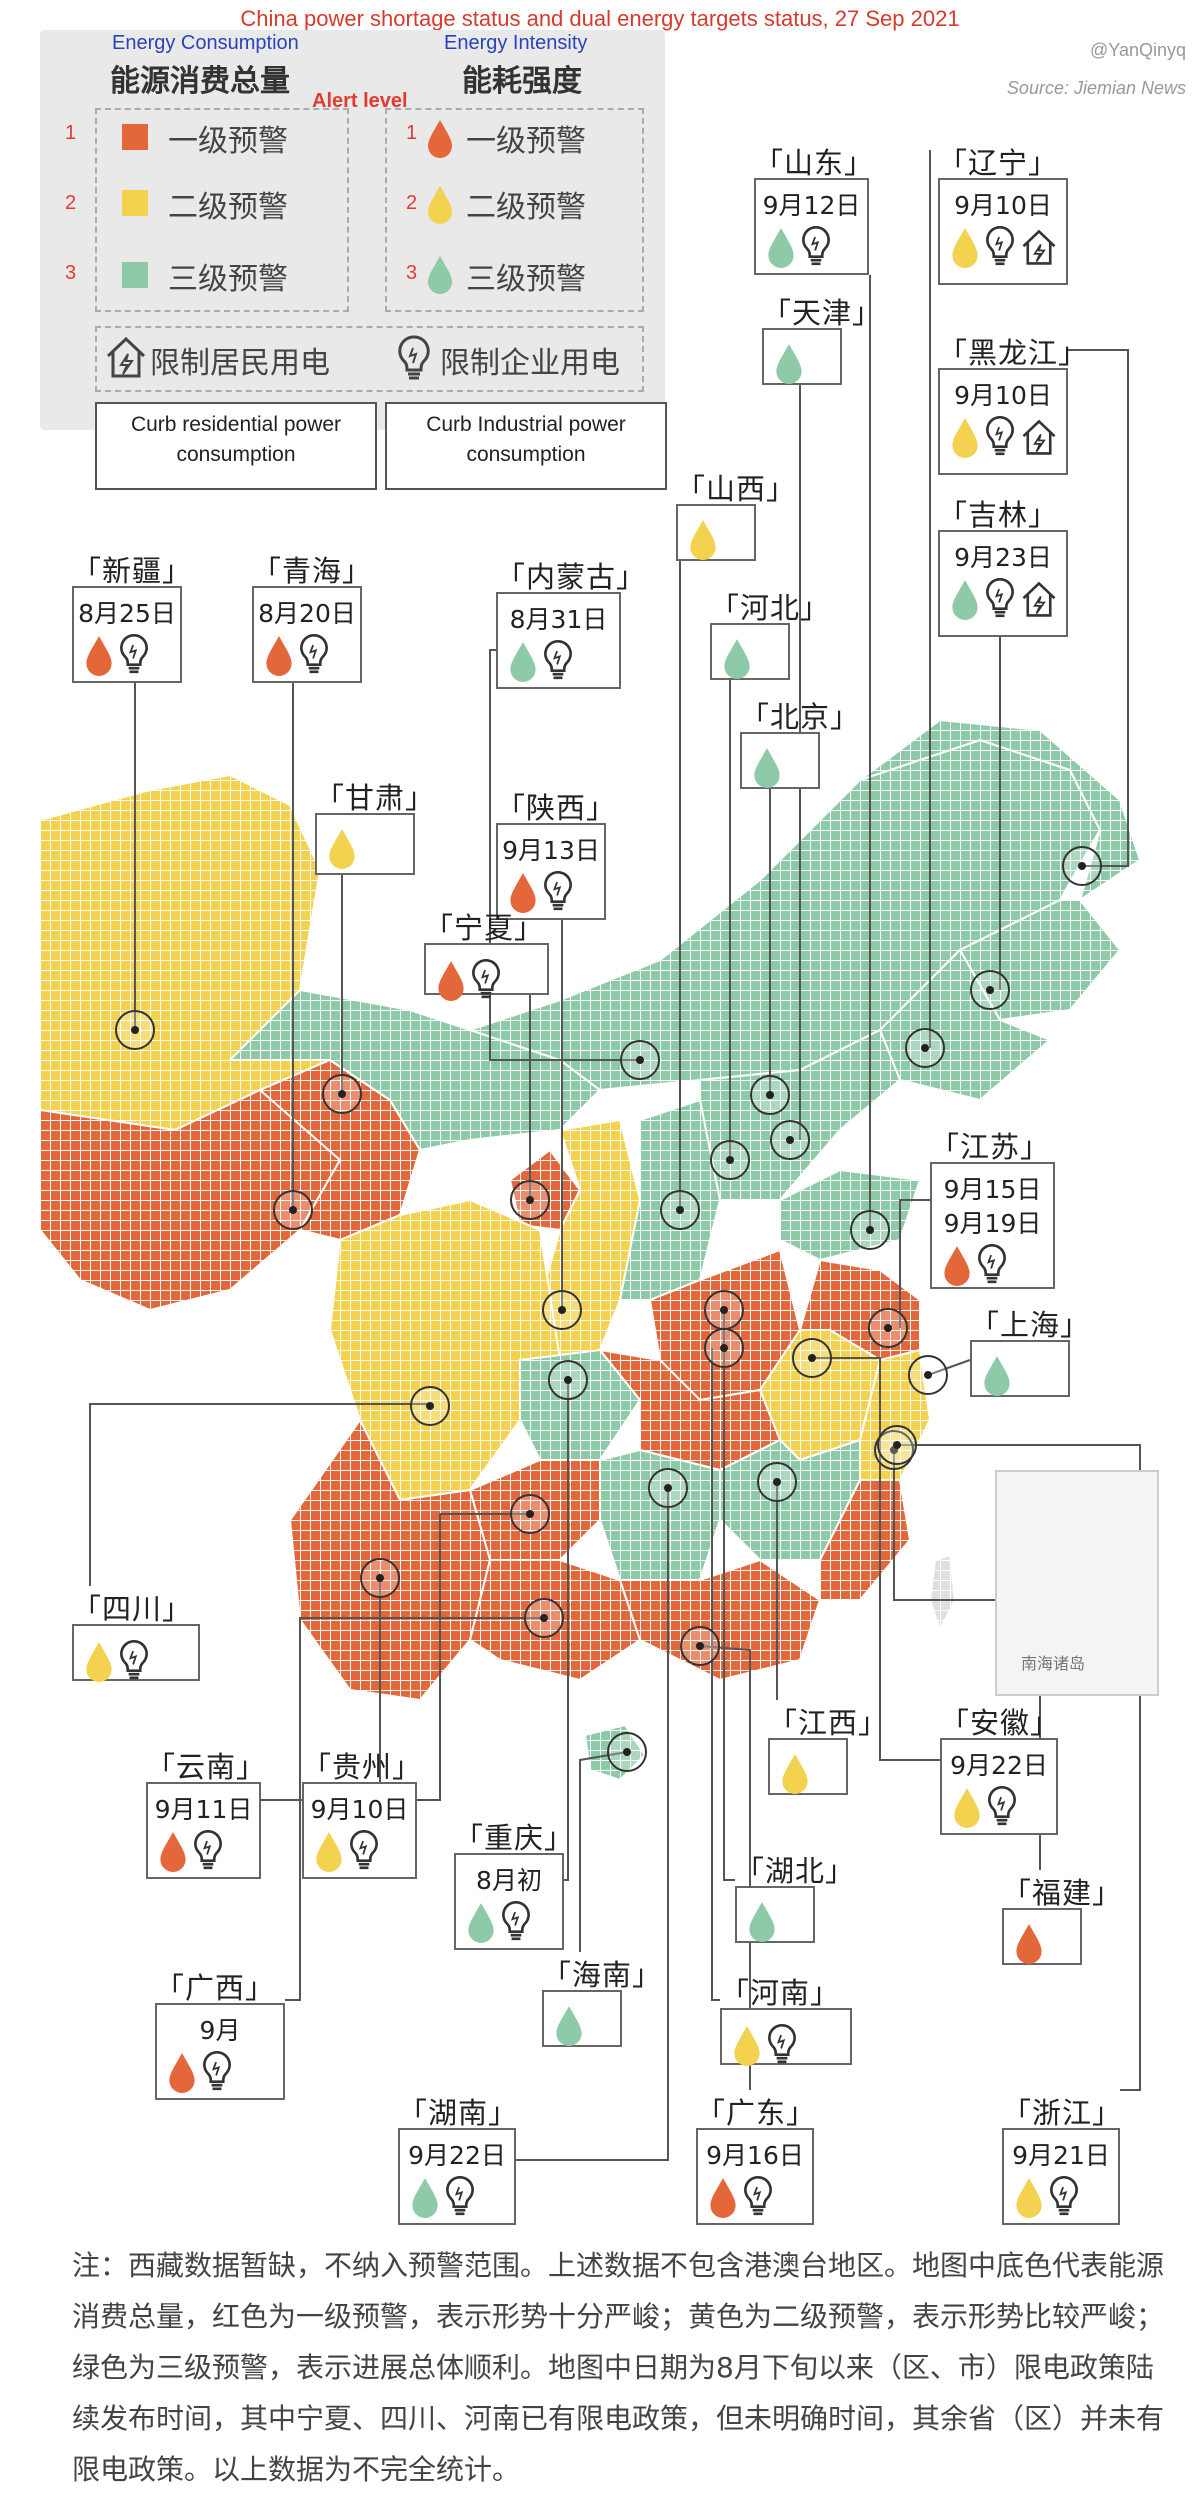  What do you see at coordinates (526, 207) in the screenshot?
I see `legend-intensity-2-label: 二级预警` at bounding box center [526, 207].